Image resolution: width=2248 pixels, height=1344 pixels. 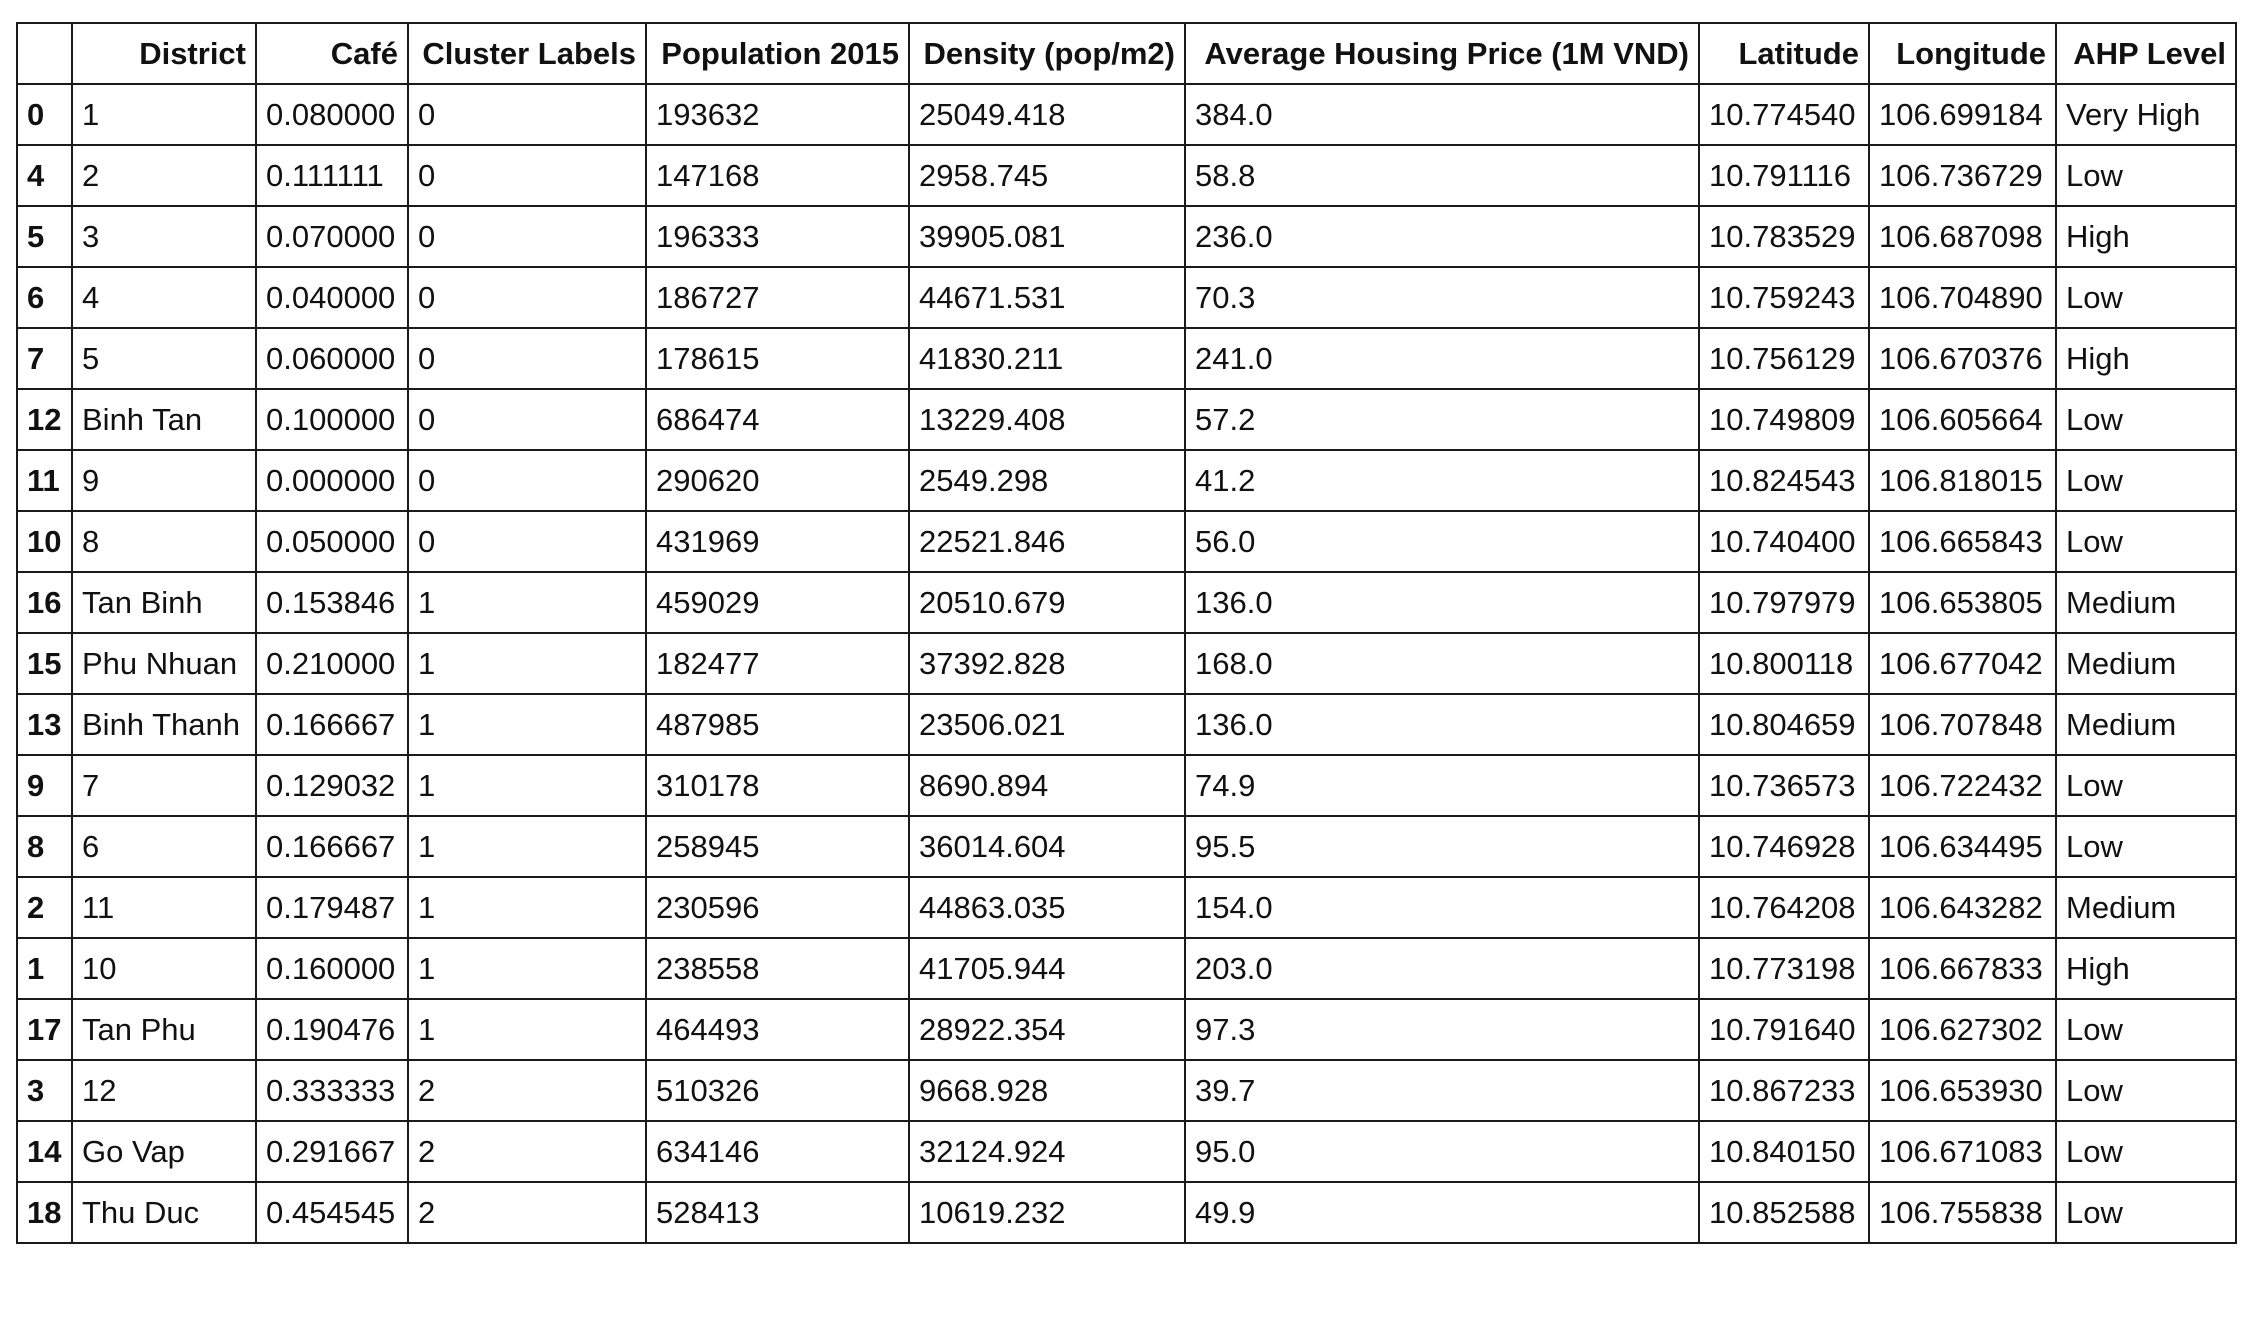 I want to click on latitude-cell: 10.773198, so click(x=1784, y=968).